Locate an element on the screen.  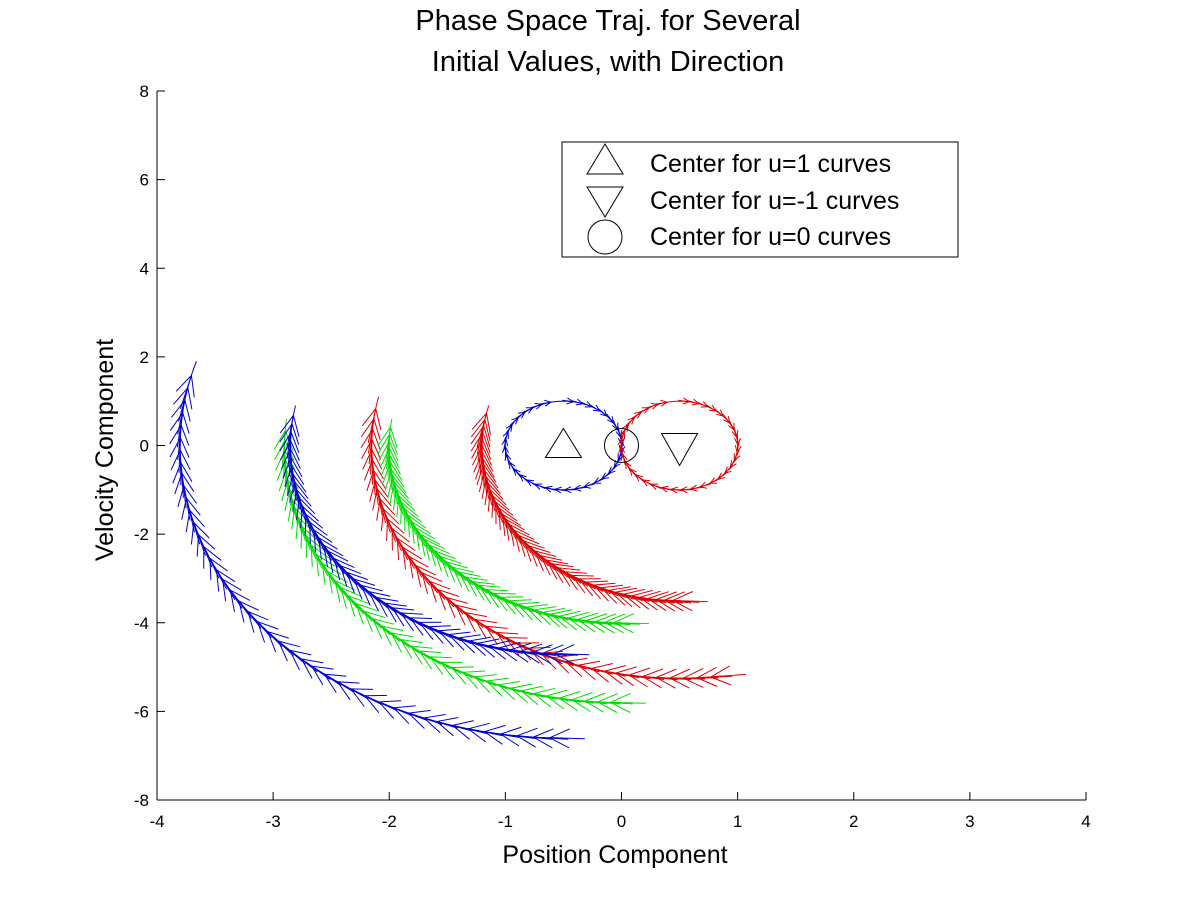
legend-label-u1: Center for u=1 curves is located at coordinates (770, 164).